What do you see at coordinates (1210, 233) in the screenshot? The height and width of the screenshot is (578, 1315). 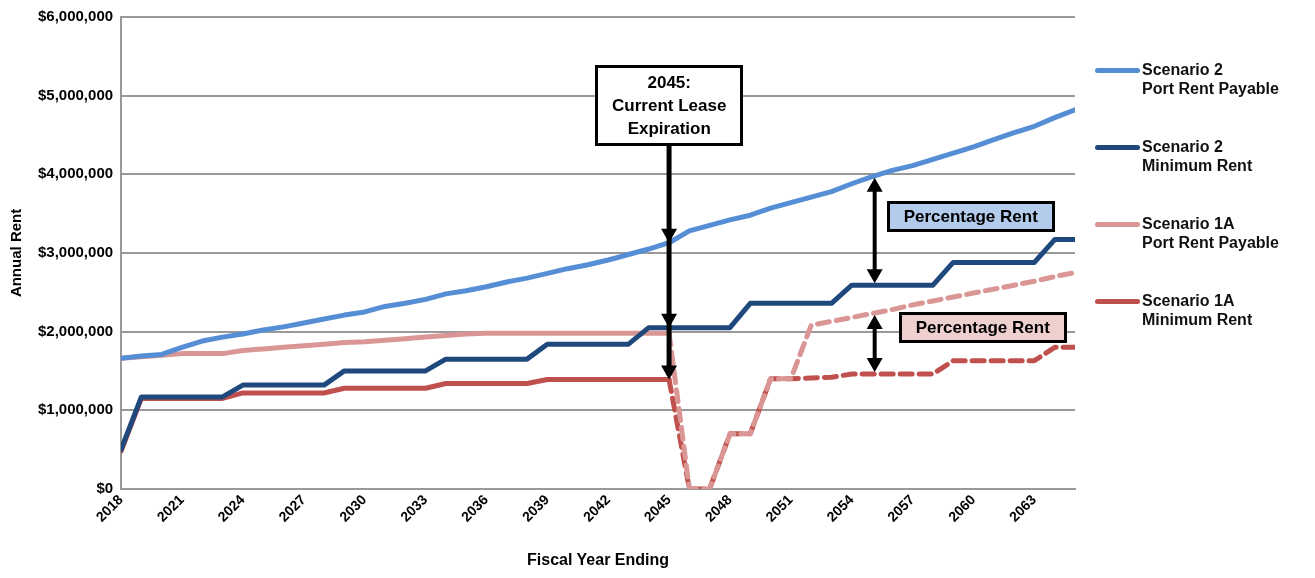 I see `legend-label: Scenario 1A Port Rent Payable` at bounding box center [1210, 233].